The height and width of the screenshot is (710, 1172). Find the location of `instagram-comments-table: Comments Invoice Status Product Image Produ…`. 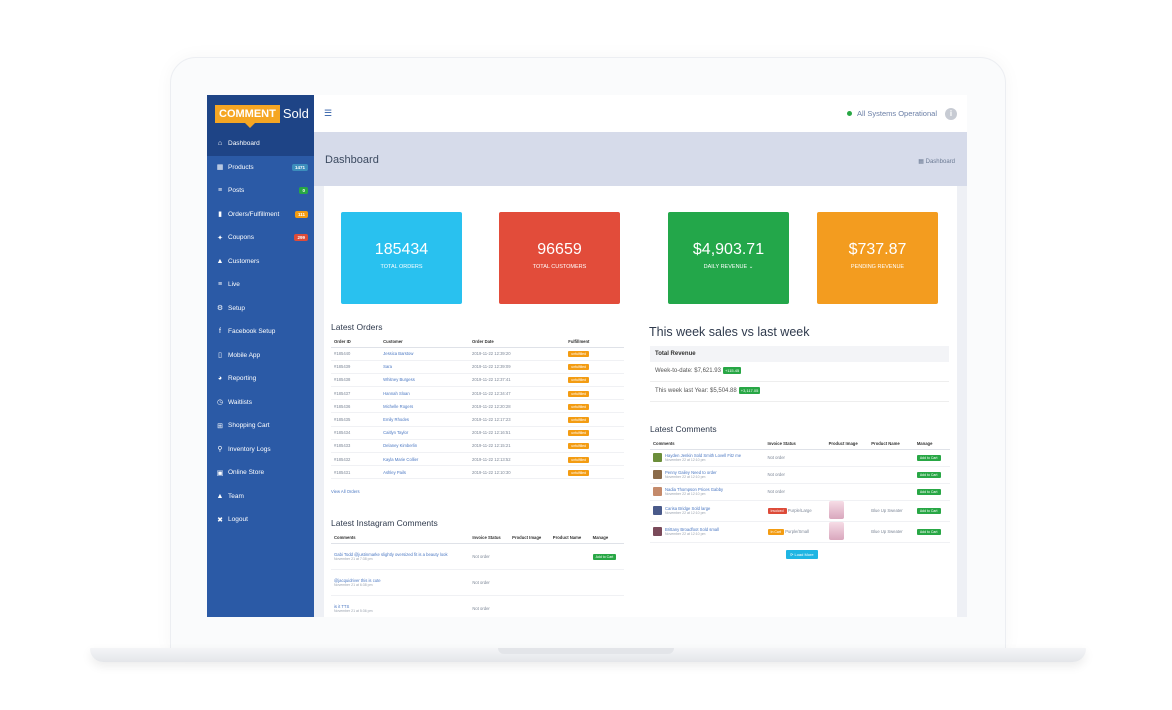

instagram-comments-table: Comments Invoice Status Product Image Produ… is located at coordinates (477, 575).